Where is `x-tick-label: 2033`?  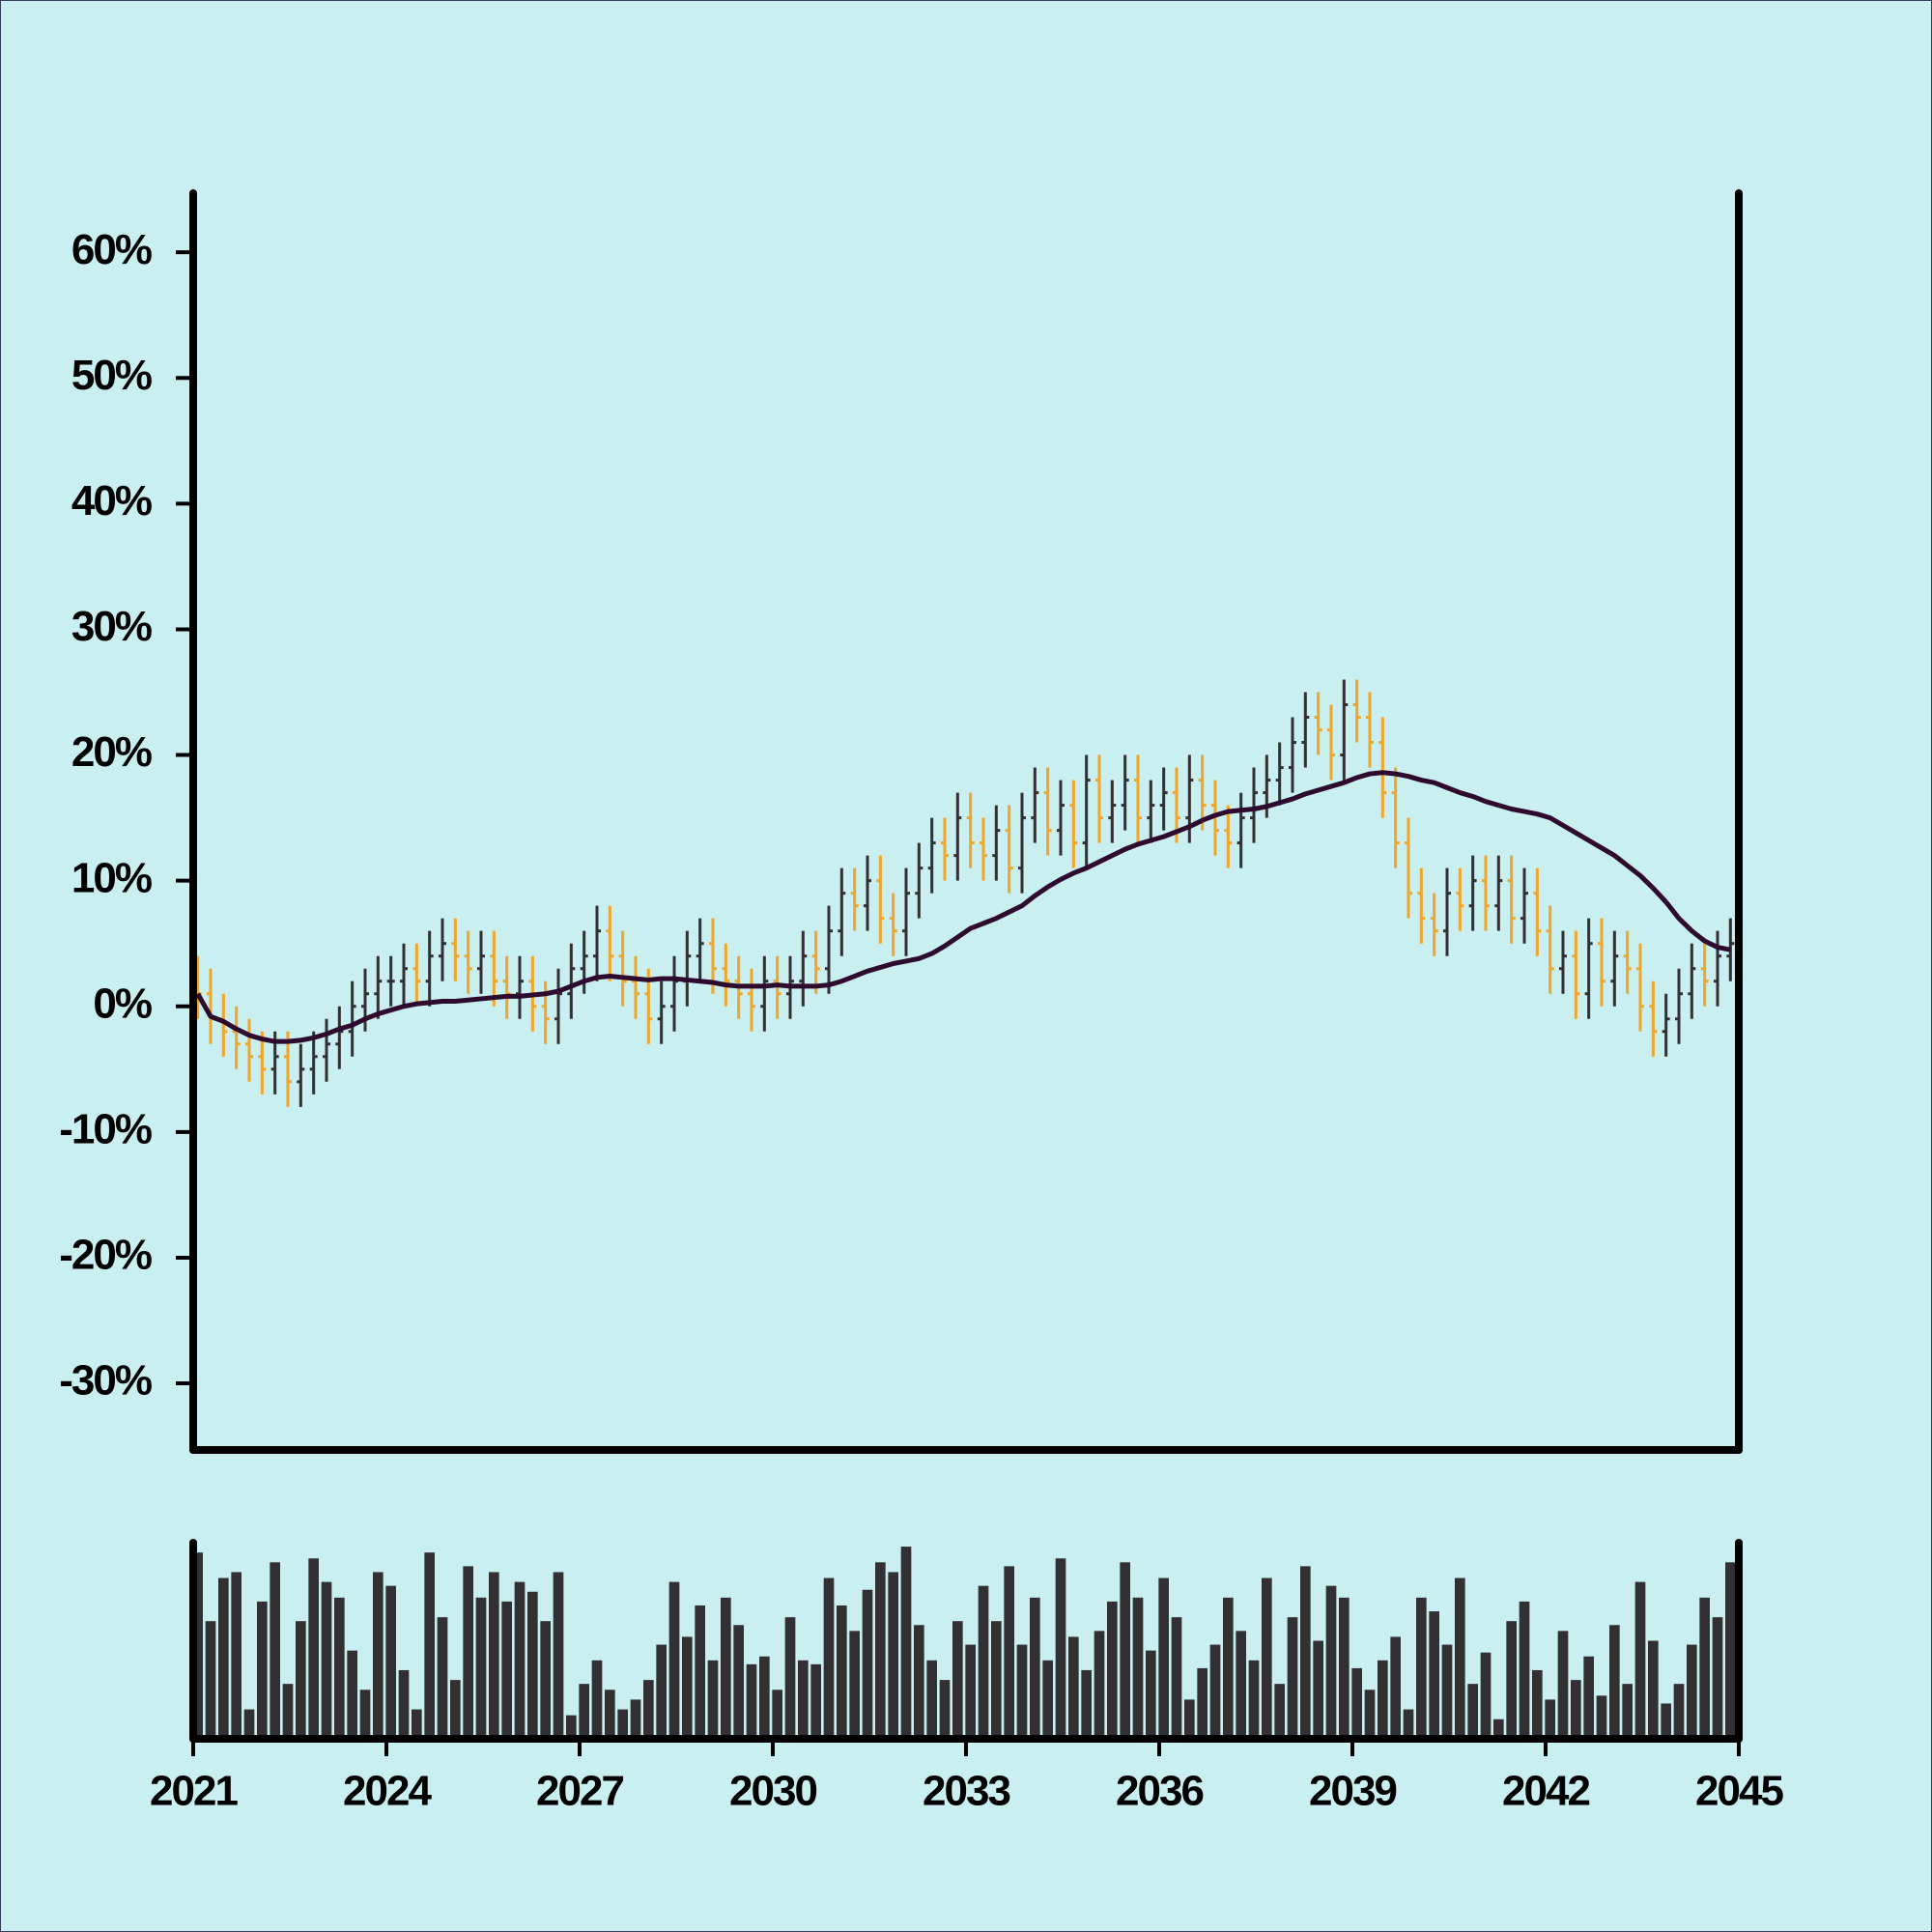 x-tick-label: 2033 is located at coordinates (966, 1791).